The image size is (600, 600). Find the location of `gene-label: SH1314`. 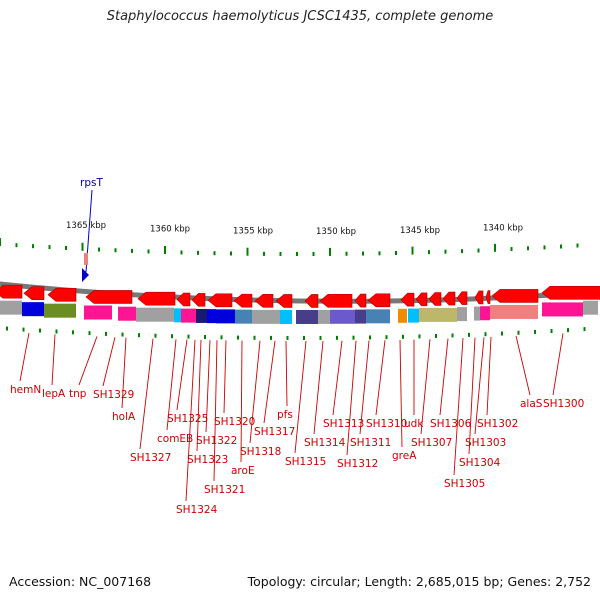

gene-label: SH1314 is located at coordinates (325, 443).